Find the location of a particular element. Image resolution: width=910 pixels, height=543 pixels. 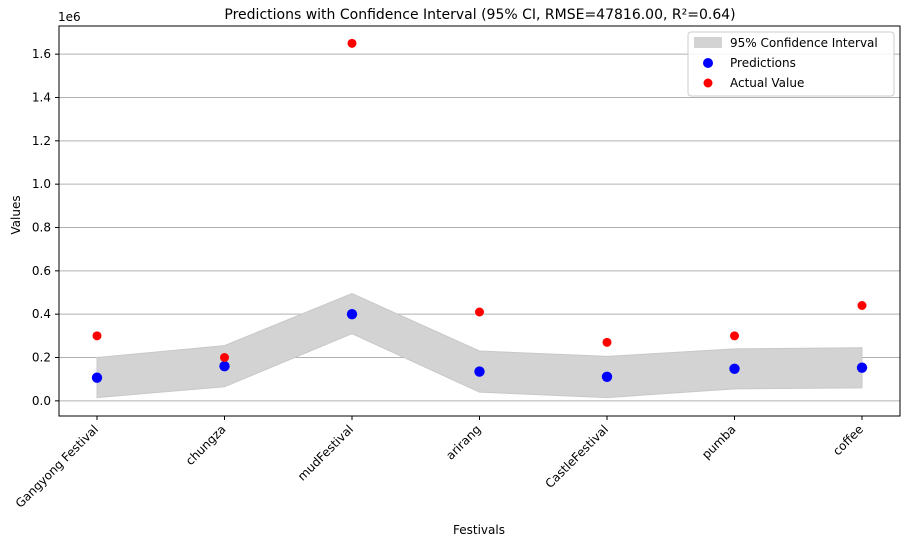

y-axis-label: Values is located at coordinates (16, 214).